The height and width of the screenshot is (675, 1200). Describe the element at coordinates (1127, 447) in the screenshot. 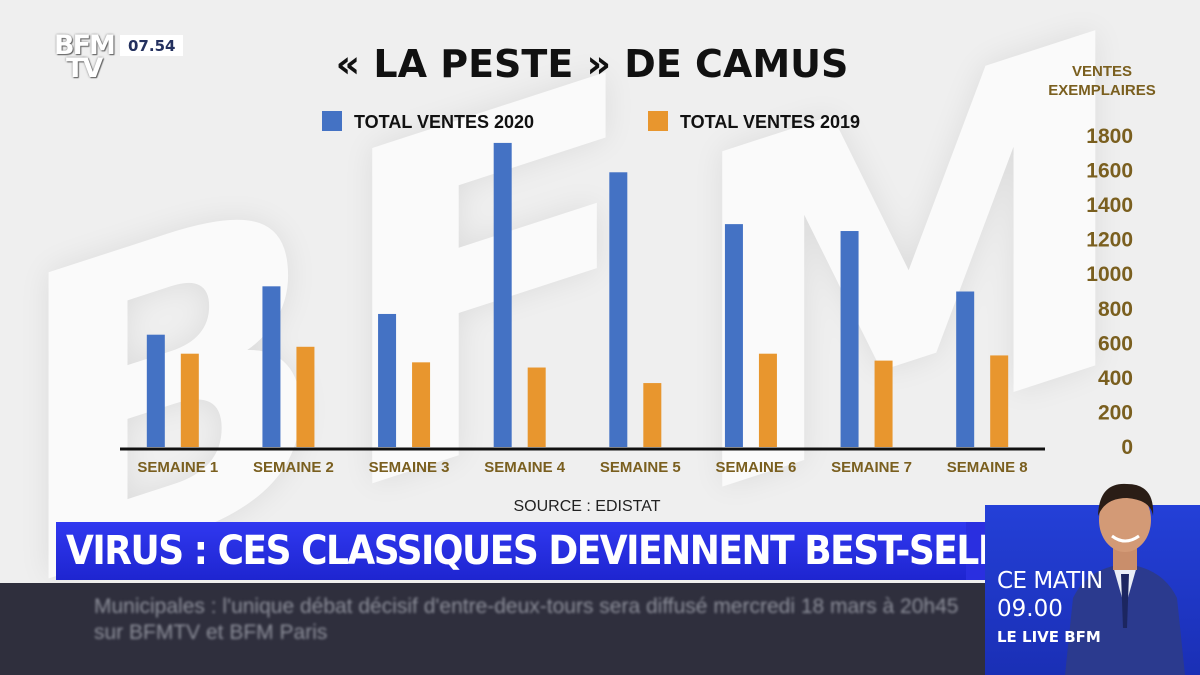

I see `y-tick-label: 0` at that location.